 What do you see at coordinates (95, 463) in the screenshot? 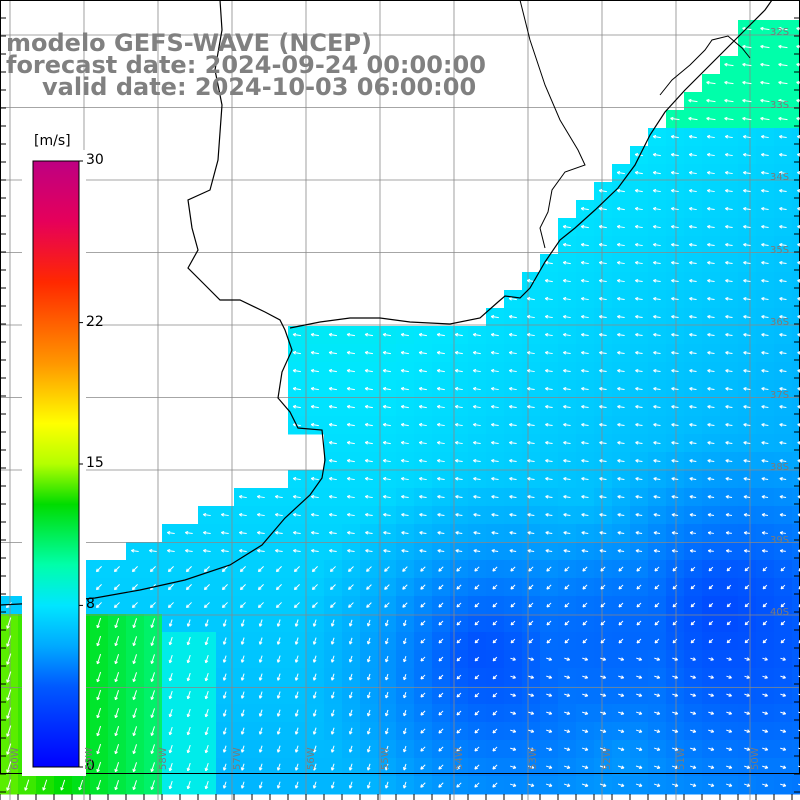
I see `colorbar-tick-label: 15` at bounding box center [95, 463].